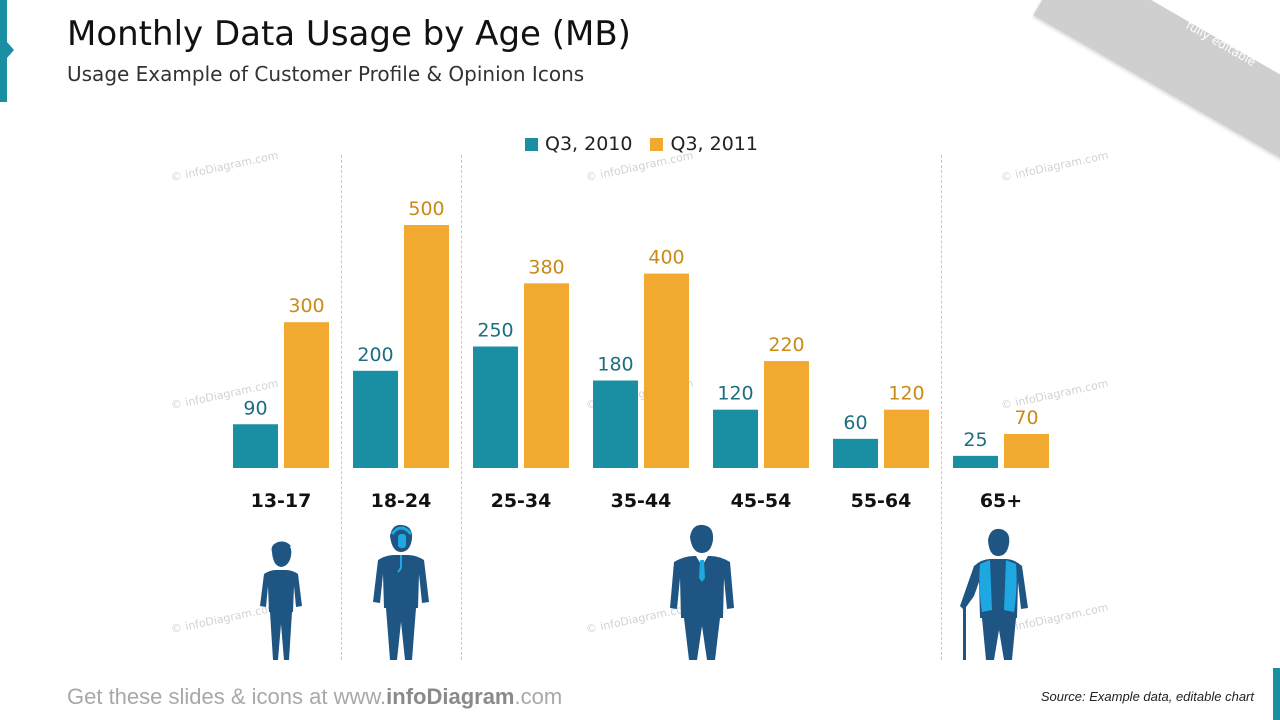 The height and width of the screenshot is (720, 1280). What do you see at coordinates (786, 414) in the screenshot?
I see `bar-45-54-q3-2011` at bounding box center [786, 414].